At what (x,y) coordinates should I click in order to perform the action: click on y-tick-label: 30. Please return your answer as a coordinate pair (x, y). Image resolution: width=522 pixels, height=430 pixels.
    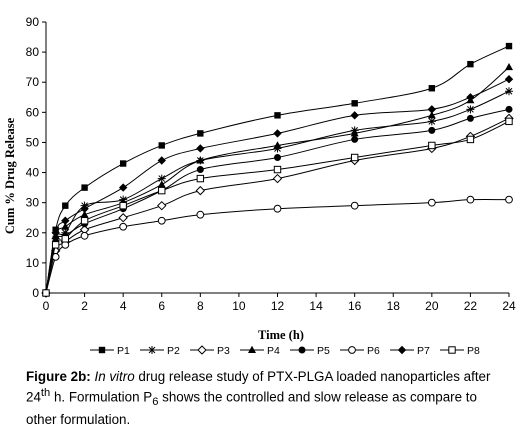
    Looking at the image, I should click on (33, 203).